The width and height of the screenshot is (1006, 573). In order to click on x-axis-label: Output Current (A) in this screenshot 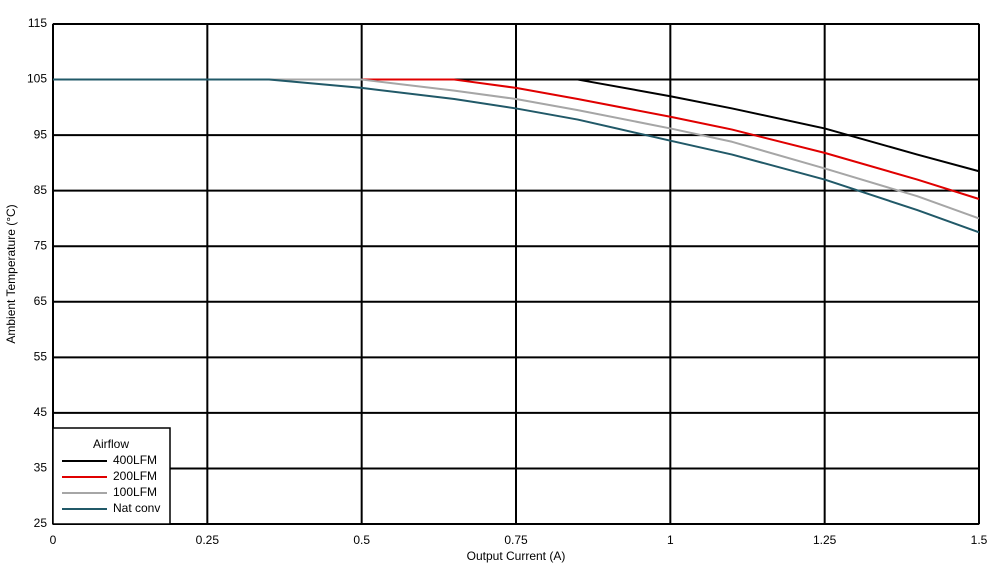, I will do `click(516, 556)`.